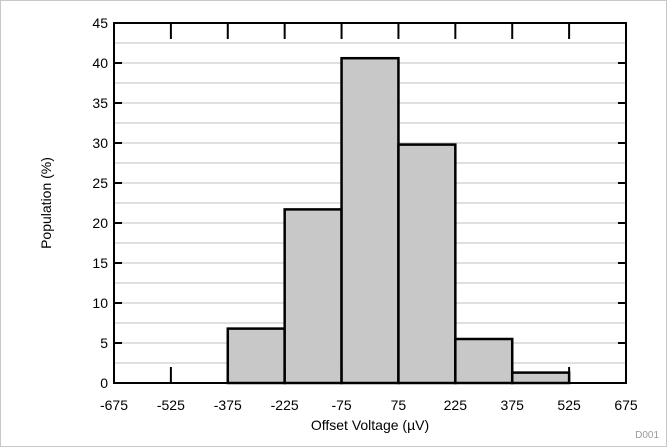 This screenshot has width=667, height=447. What do you see at coordinates (285, 405) in the screenshot?
I see `x-tick-label: -225` at bounding box center [285, 405].